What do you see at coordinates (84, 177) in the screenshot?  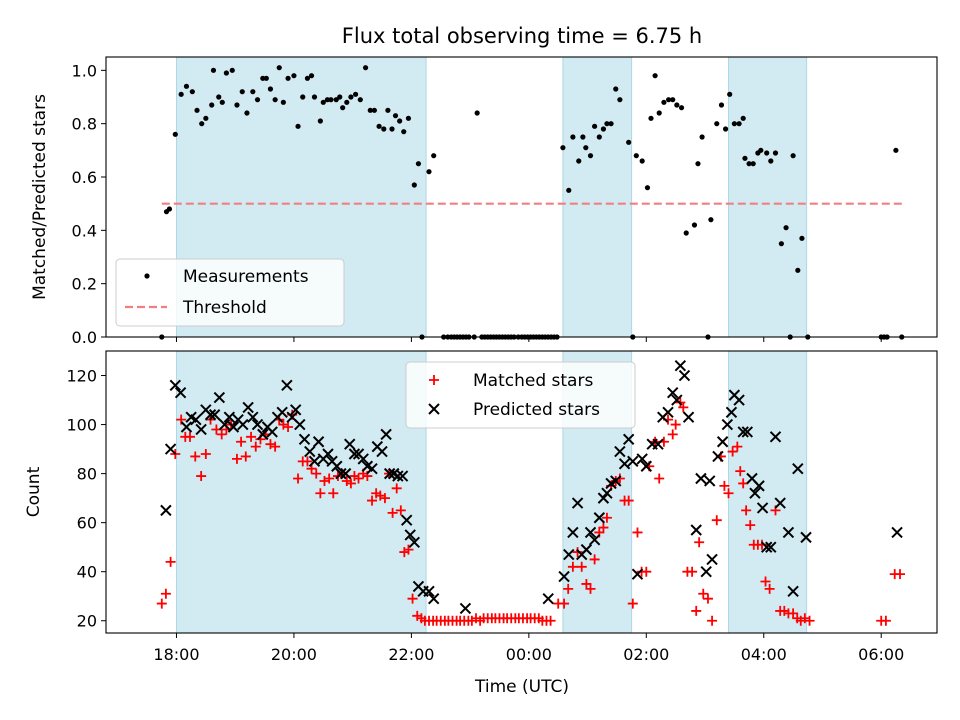 I see `y-tick-label: 0.6` at bounding box center [84, 177].